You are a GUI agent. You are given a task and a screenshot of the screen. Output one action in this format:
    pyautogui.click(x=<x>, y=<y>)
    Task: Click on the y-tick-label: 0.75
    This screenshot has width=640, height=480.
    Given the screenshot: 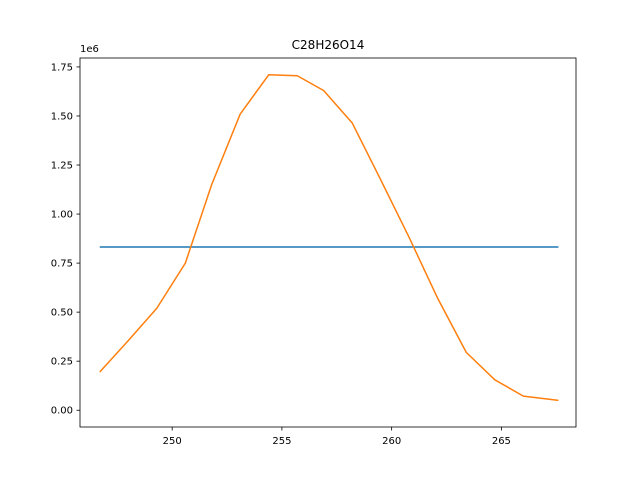 What is the action you would take?
    pyautogui.click(x=62, y=264)
    